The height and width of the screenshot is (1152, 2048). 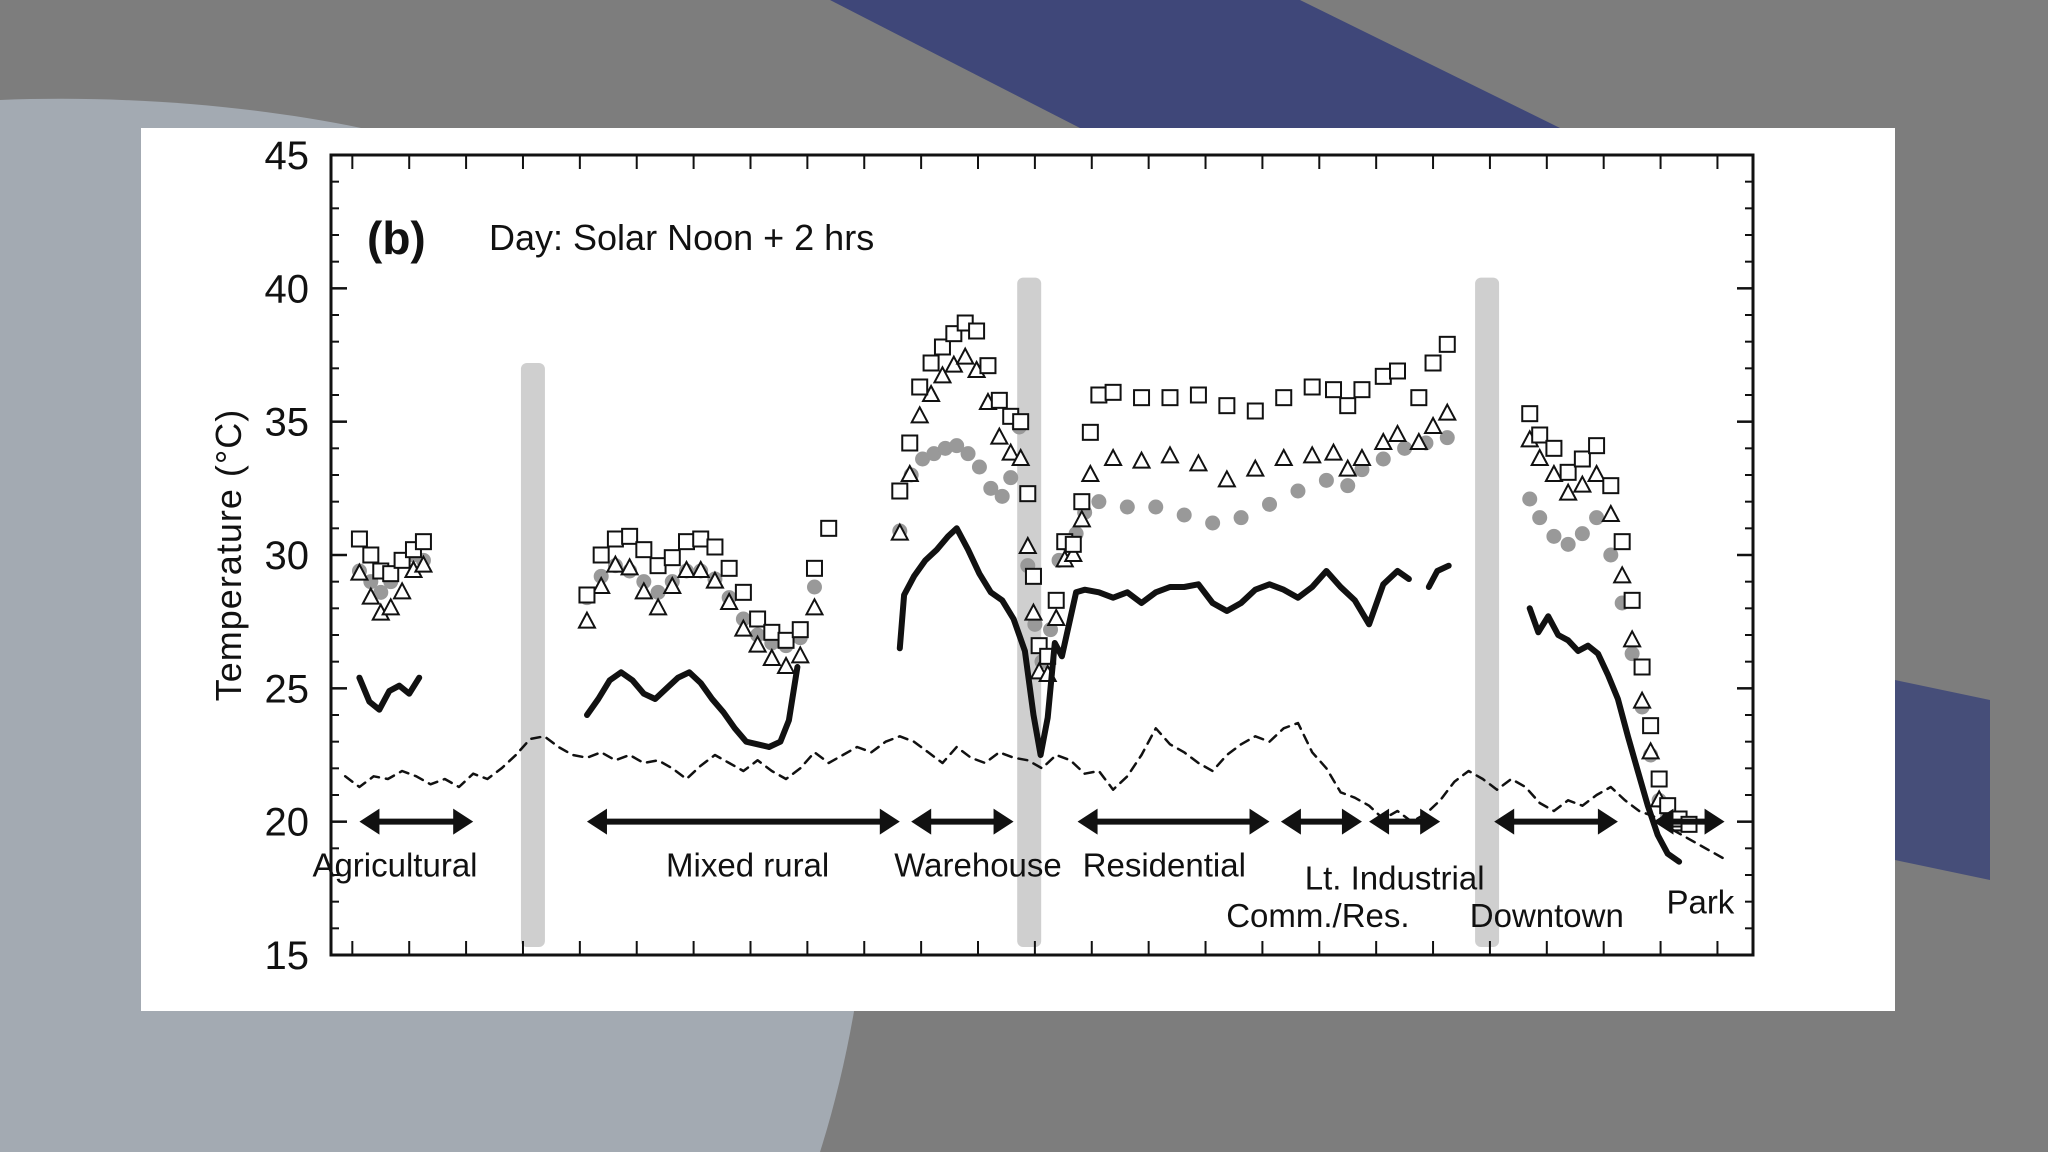 I want to click on region-label: Mixed rural, so click(x=747, y=864).